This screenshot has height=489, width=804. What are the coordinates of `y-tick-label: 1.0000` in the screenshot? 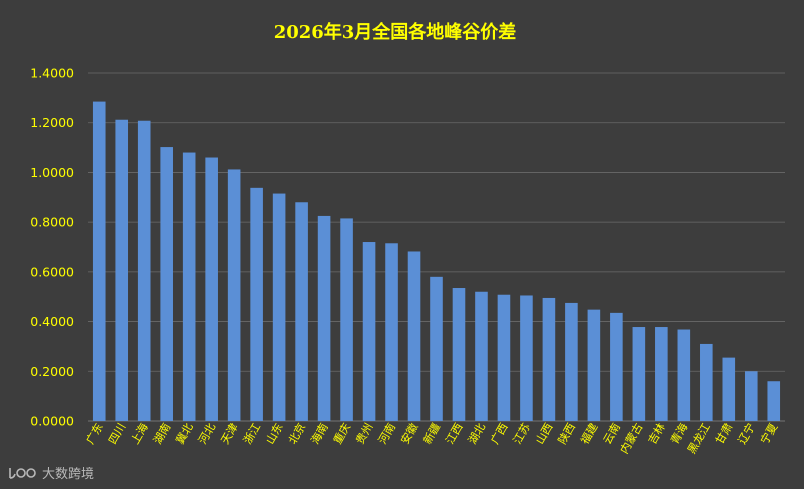 It's located at (52, 172).